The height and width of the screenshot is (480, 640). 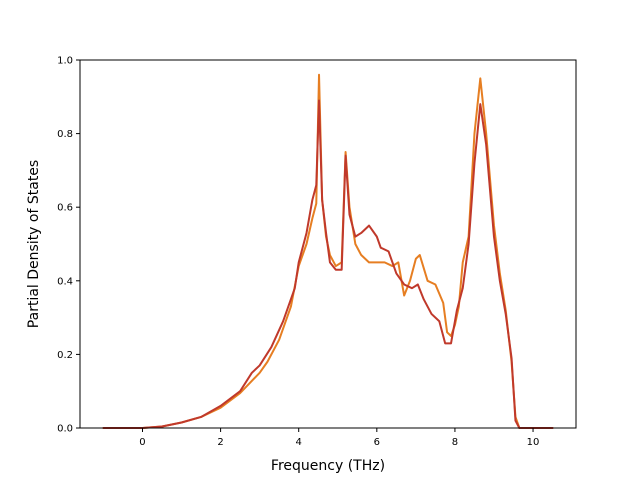 I want to click on x-tick-label: 8, so click(x=455, y=442).